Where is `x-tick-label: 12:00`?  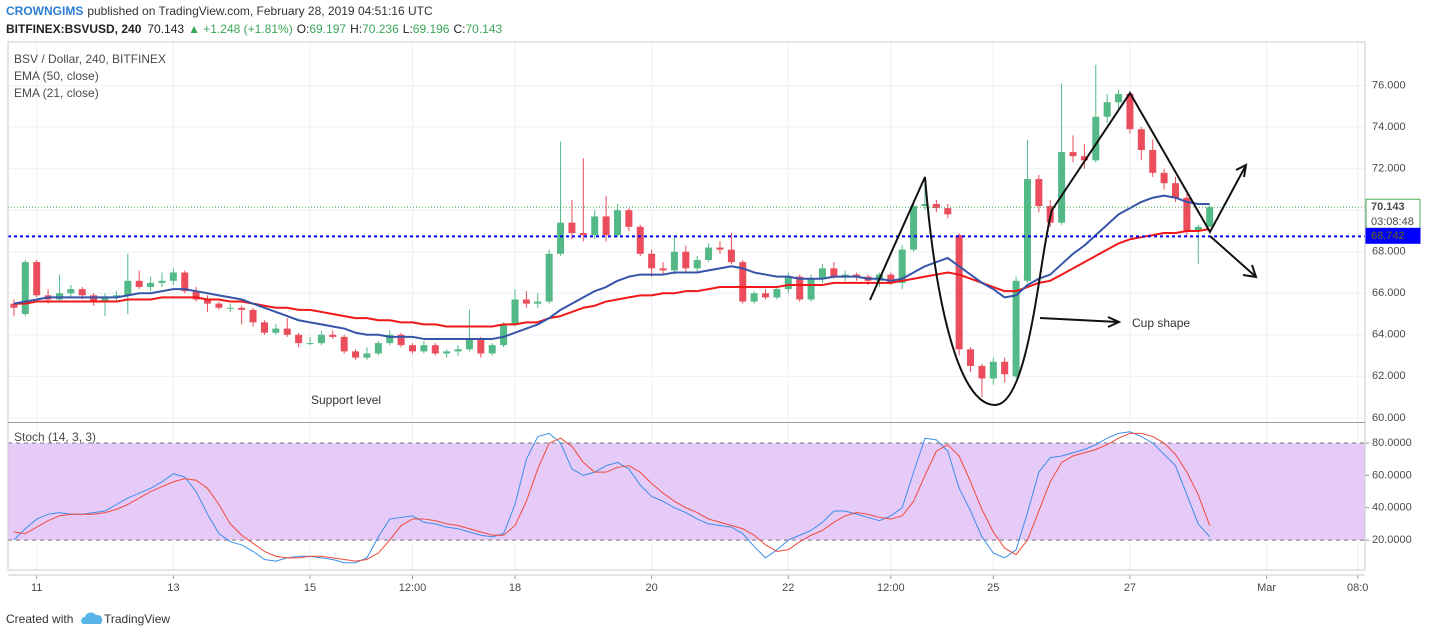
x-tick-label: 12:00 is located at coordinates (891, 588).